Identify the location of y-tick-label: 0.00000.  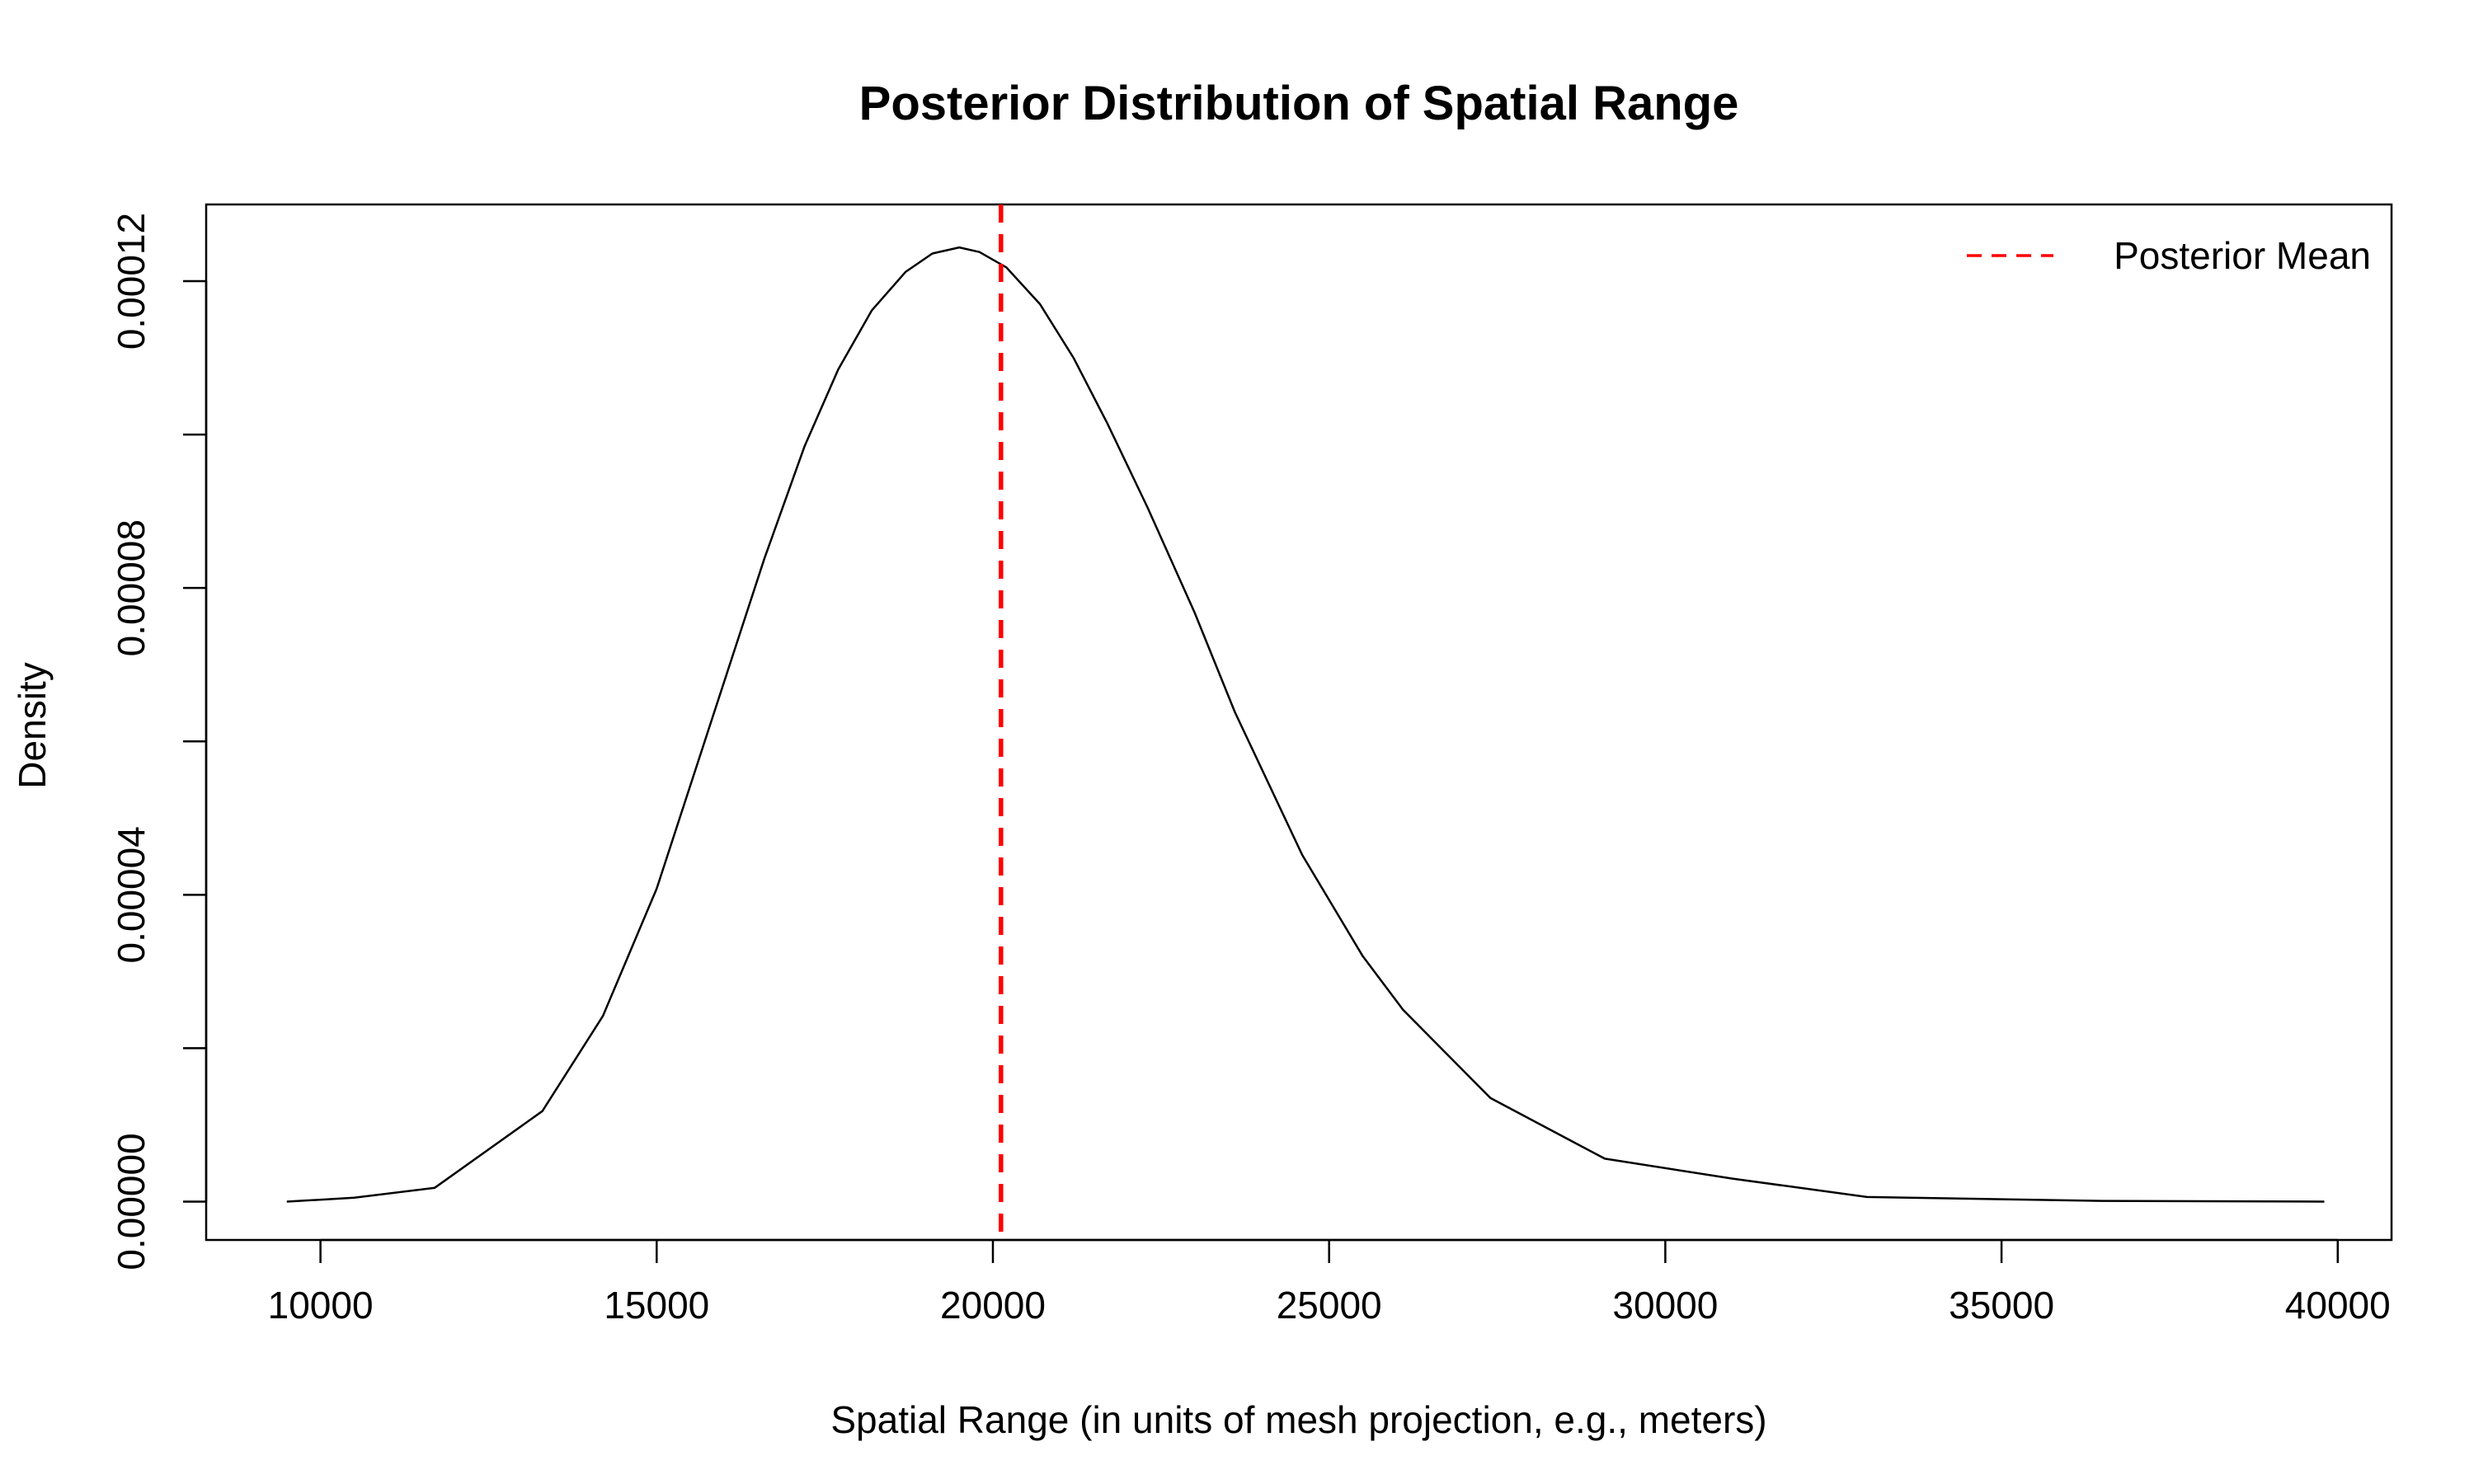
(131, 1201).